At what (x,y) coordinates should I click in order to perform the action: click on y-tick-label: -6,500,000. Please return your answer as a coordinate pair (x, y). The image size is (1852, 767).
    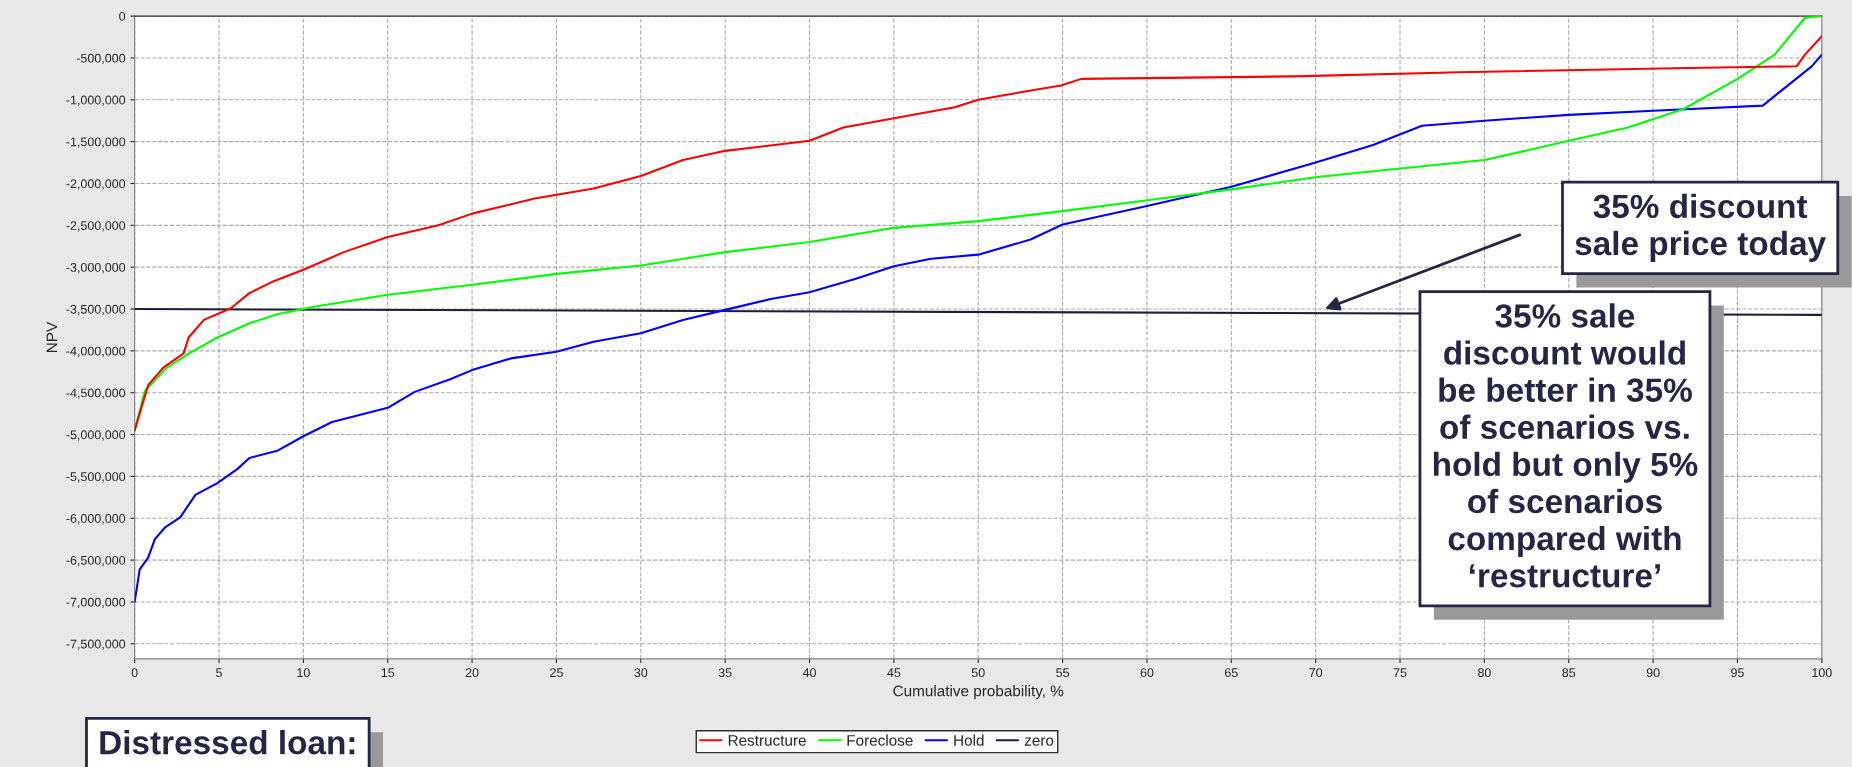
    Looking at the image, I should click on (96, 561).